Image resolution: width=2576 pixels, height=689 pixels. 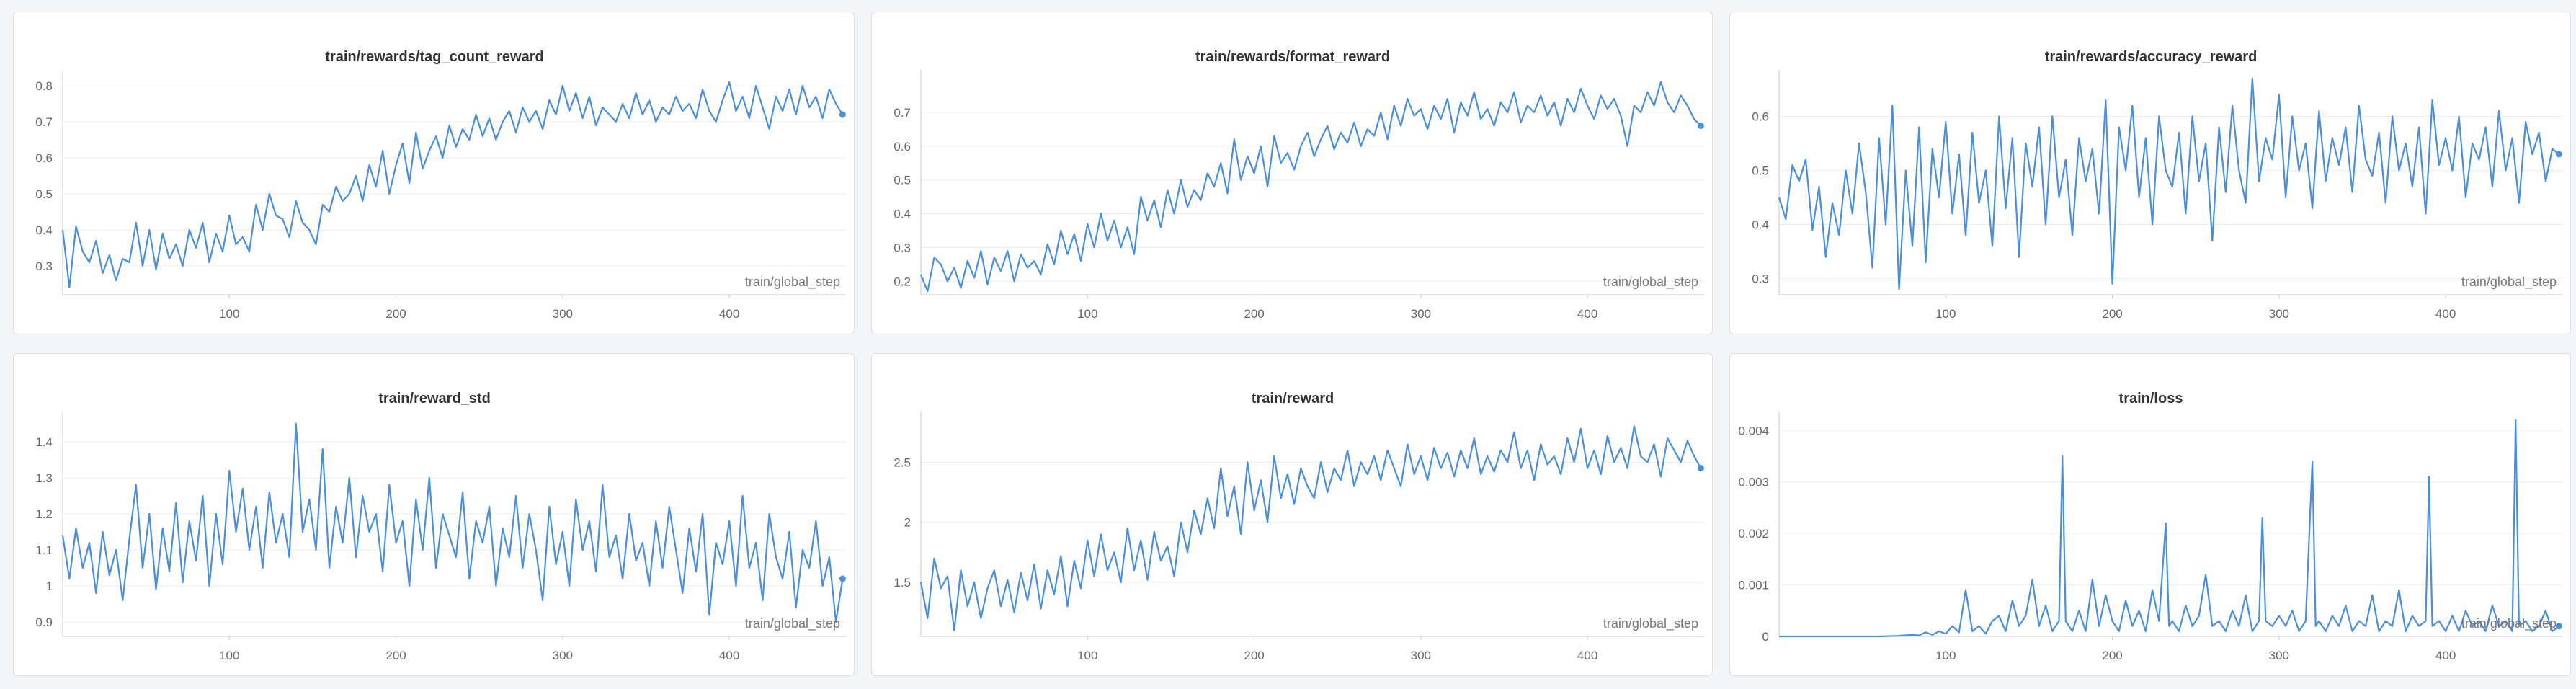 What do you see at coordinates (2151, 57) in the screenshot?
I see `chart-title: train/rewards/accuracy_reward` at bounding box center [2151, 57].